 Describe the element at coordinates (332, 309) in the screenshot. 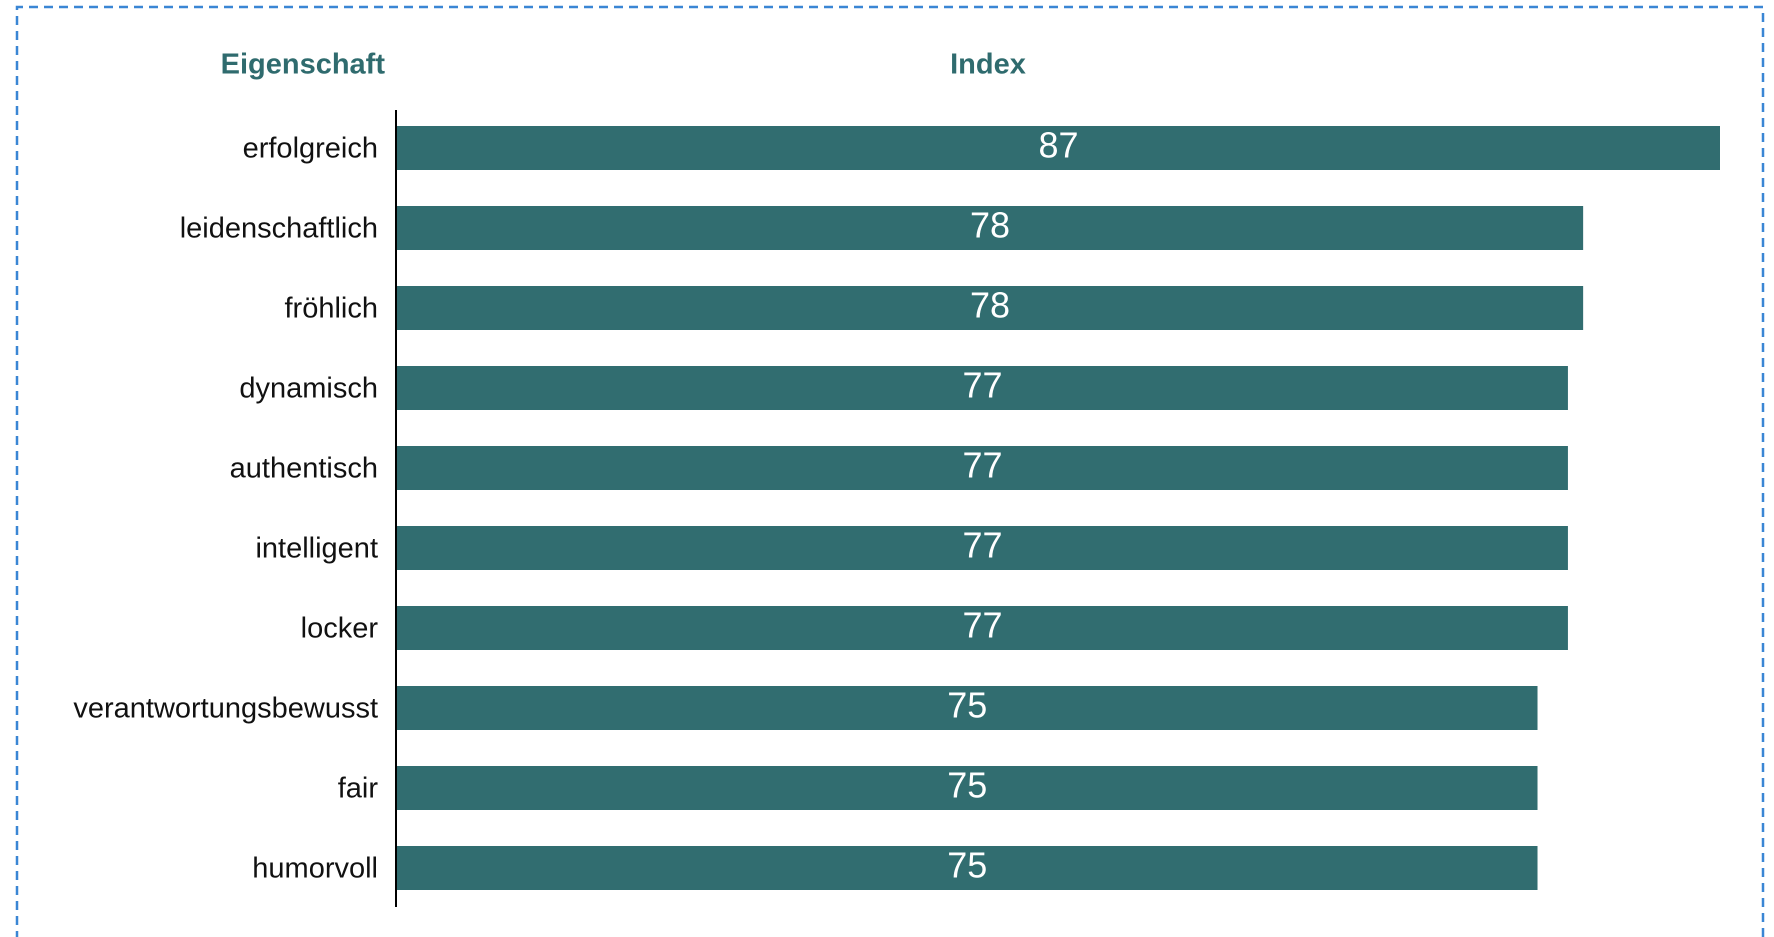

I see `category-label: fröhlich` at that location.